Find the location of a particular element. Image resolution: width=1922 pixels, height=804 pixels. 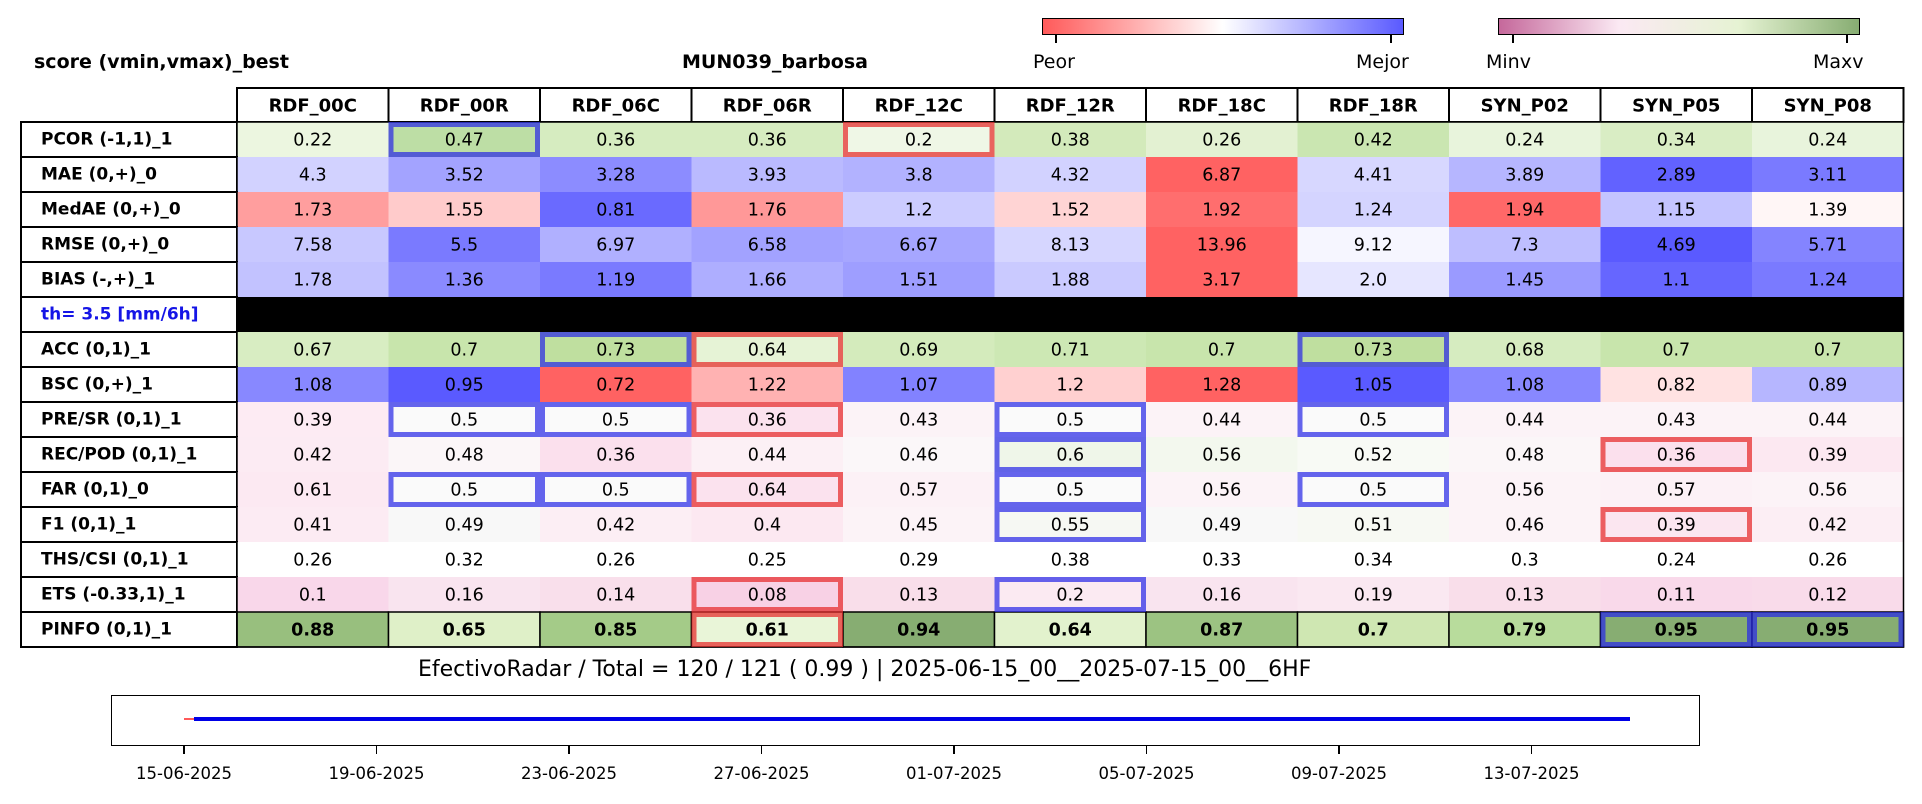

row-label-cell is located at coordinates (129, 349).